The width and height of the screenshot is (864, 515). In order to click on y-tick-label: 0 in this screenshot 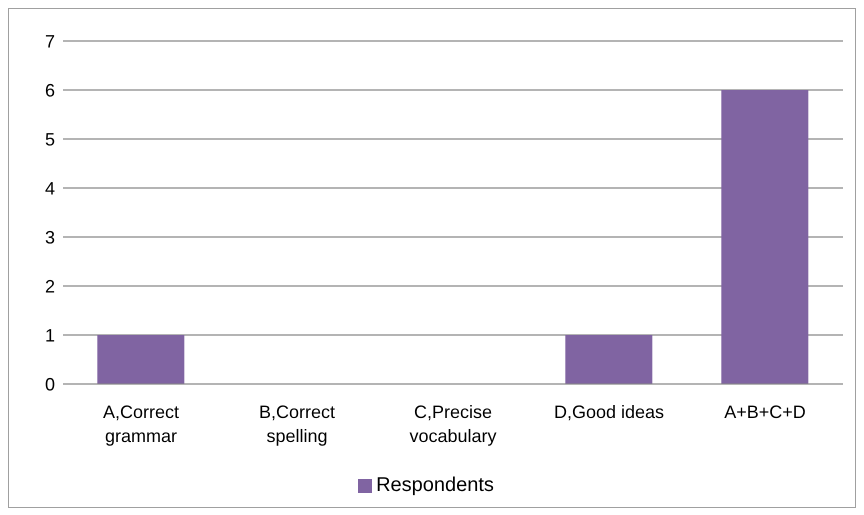, I will do `click(49, 384)`.